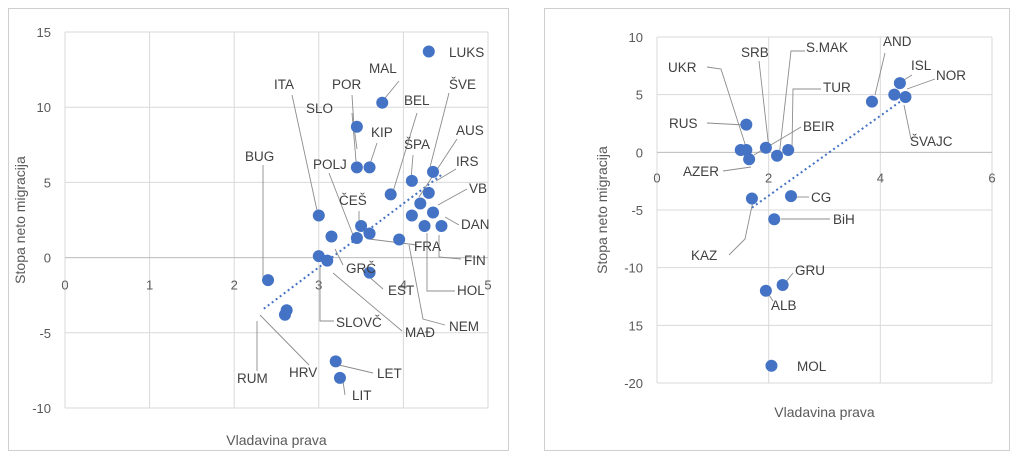 This screenshot has width=1015, height=459. Describe the element at coordinates (20, 220) in the screenshot. I see `y-axis-title: Stopa neto migracija` at that location.